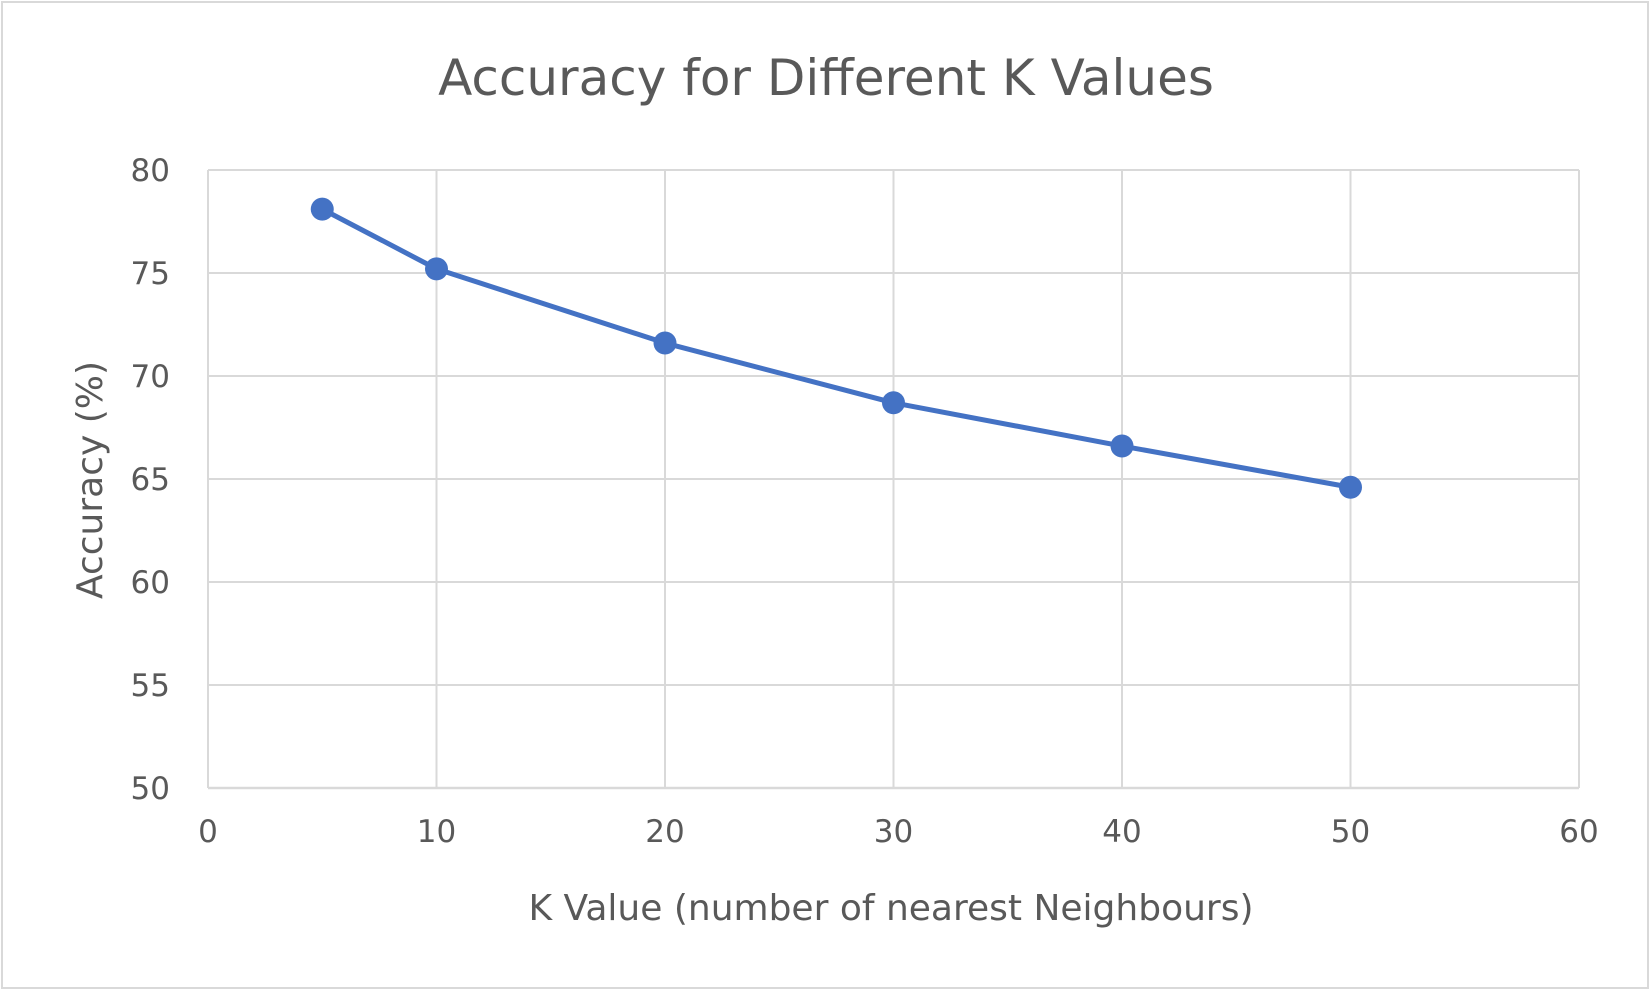 Image resolution: width=1652 pixels, height=992 pixels. Describe the element at coordinates (1350, 832) in the screenshot. I see `x-tick-label-50: 50` at that location.